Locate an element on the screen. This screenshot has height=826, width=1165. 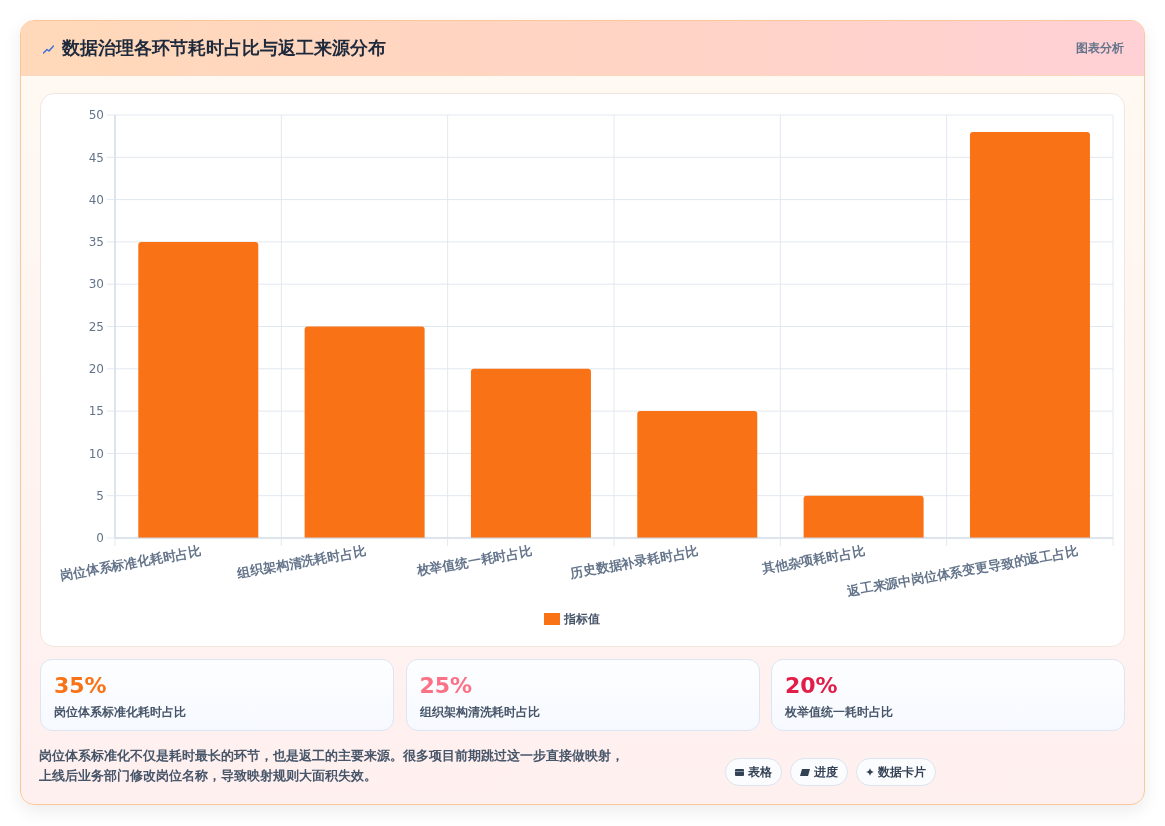
text: 25% is located at coordinates (446, 685).